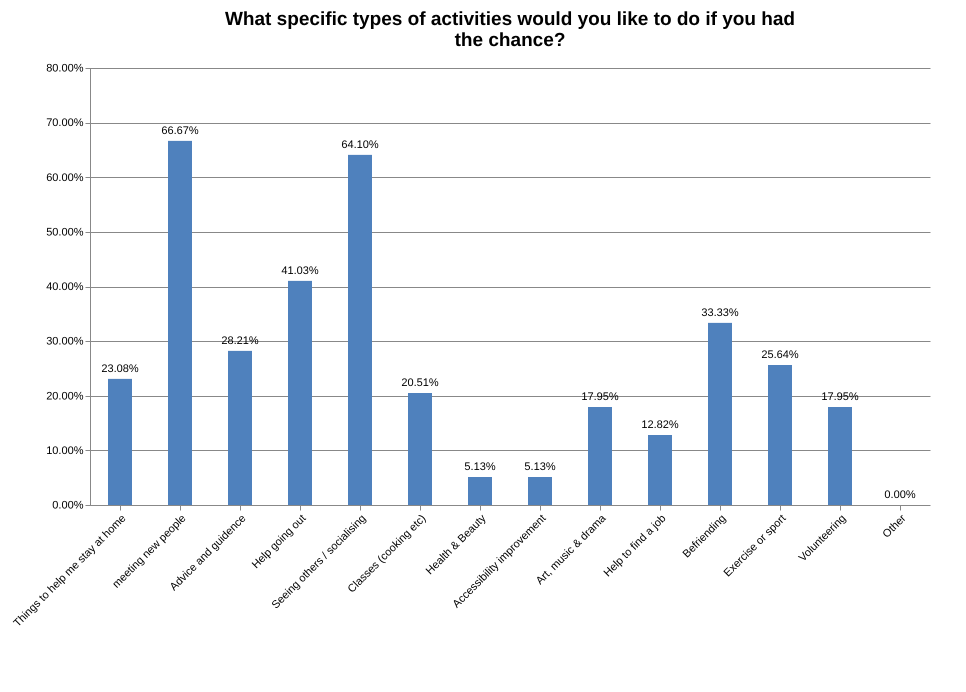 This screenshot has width=966, height=692. I want to click on data-label: 0.00%, so click(900, 495).